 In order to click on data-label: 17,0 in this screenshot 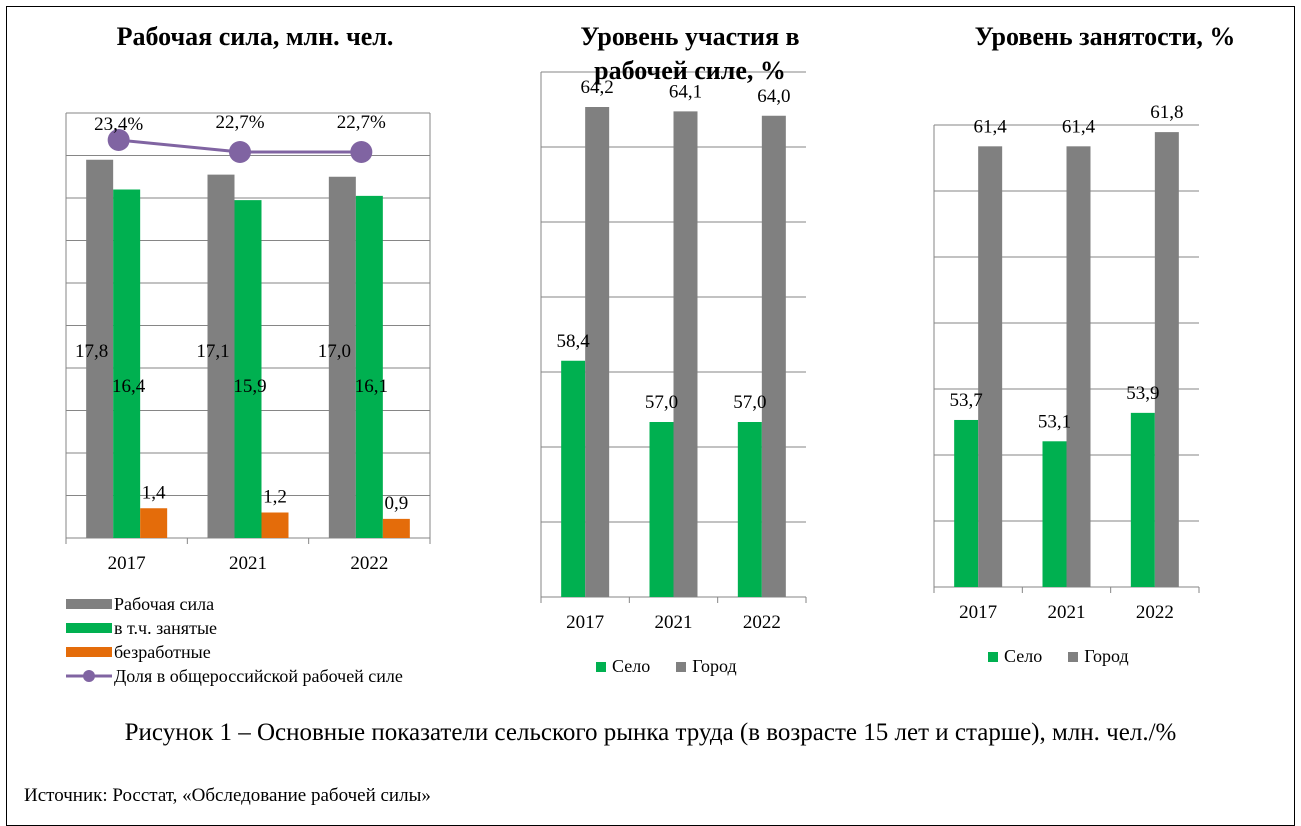, I will do `click(334, 351)`.